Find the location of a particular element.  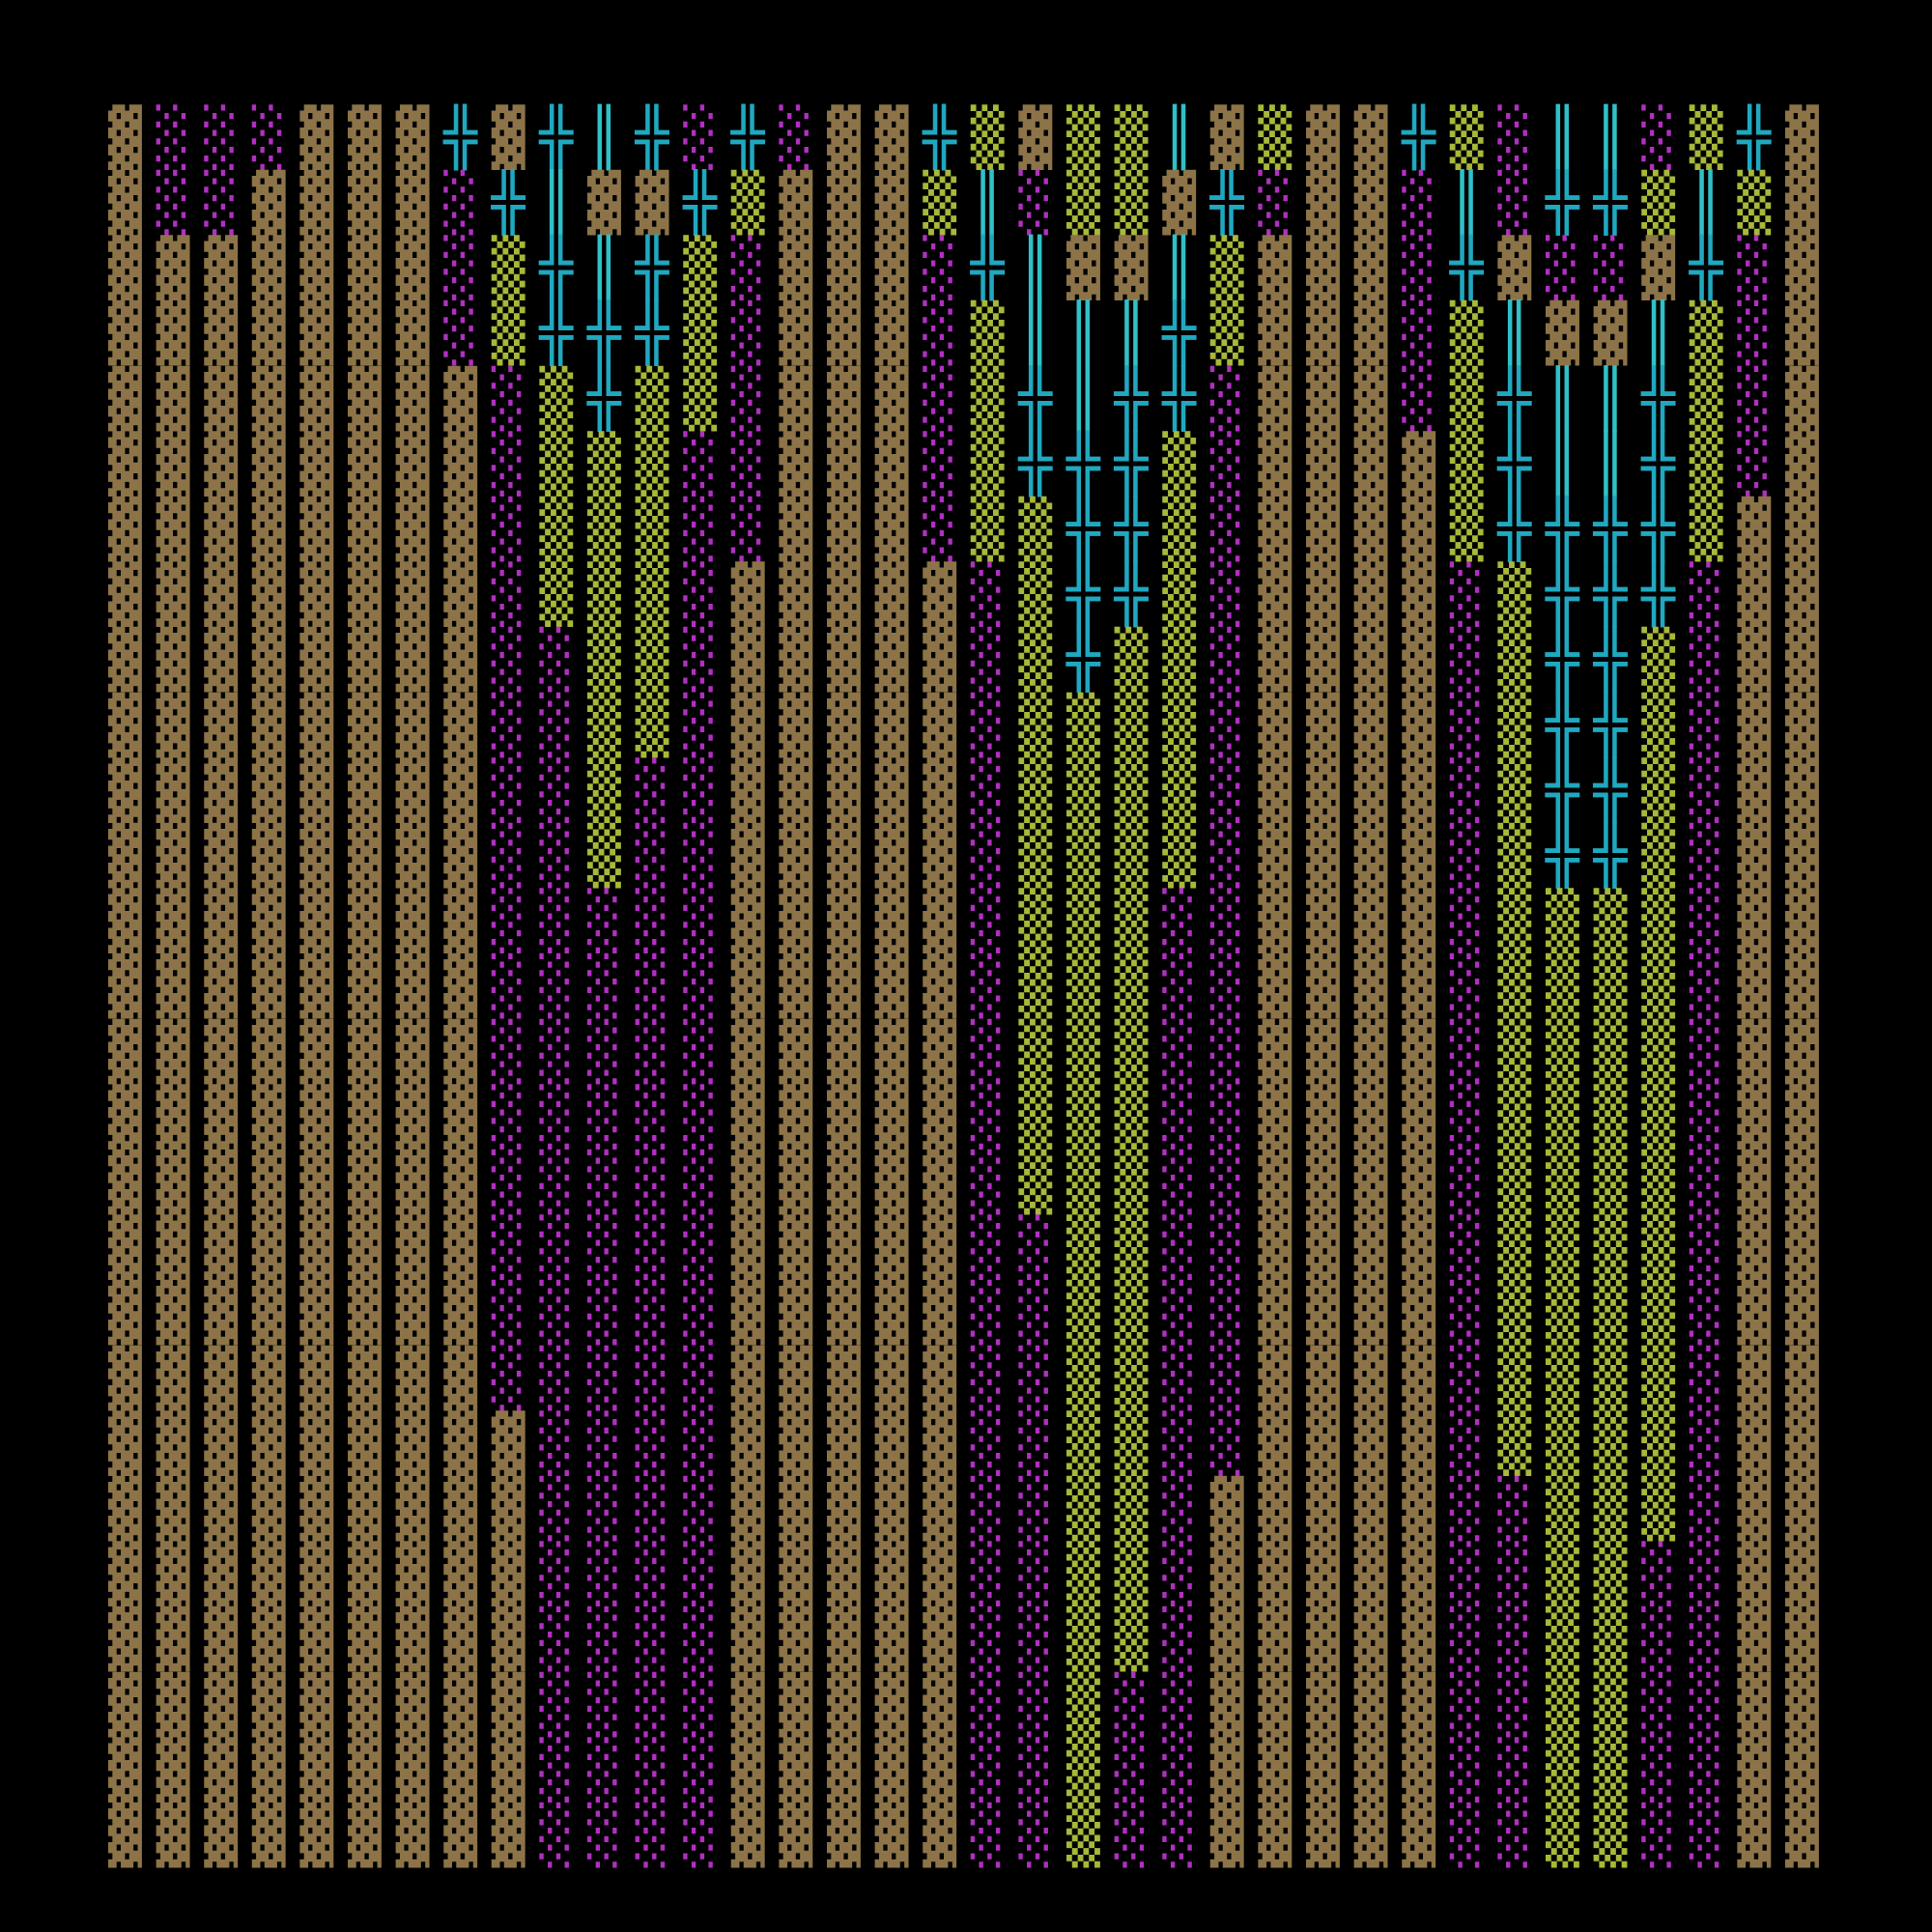

map-row: ▓ ▓ ▓ ▓ ▓ ▓ ▓ ▓ ░ ░ ▒ ▒ ░ ▓ ▓ ▓ ▓ ▓ ░ ▒ ╬ ▒ ▒ ░ ▓ ▓ ▓ ▓ ░ ▒ ╬ ╬ ▒ ░ ▓ ▓ is located at coordinates (963, 660).